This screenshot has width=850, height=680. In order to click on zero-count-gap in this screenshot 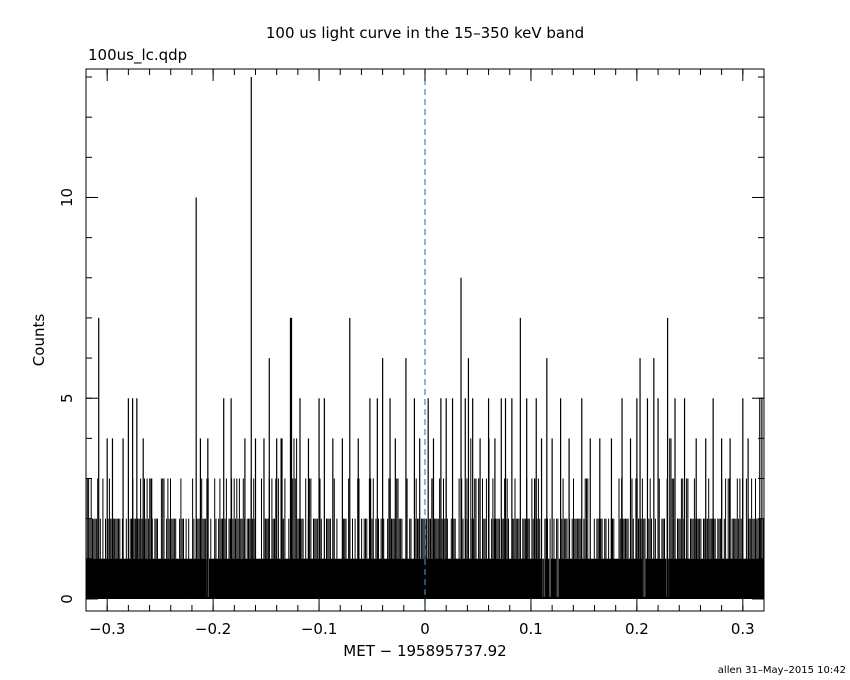, I will do `click(644, 577)`.